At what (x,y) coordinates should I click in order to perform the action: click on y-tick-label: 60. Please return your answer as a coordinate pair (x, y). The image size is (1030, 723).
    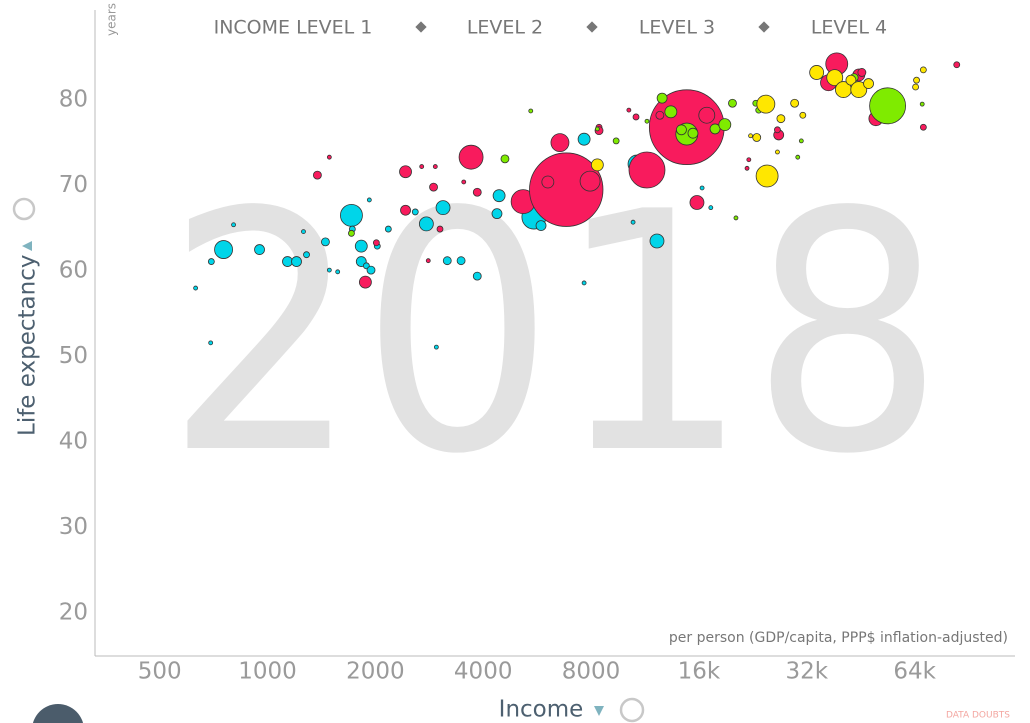
    Looking at the image, I should click on (73, 270).